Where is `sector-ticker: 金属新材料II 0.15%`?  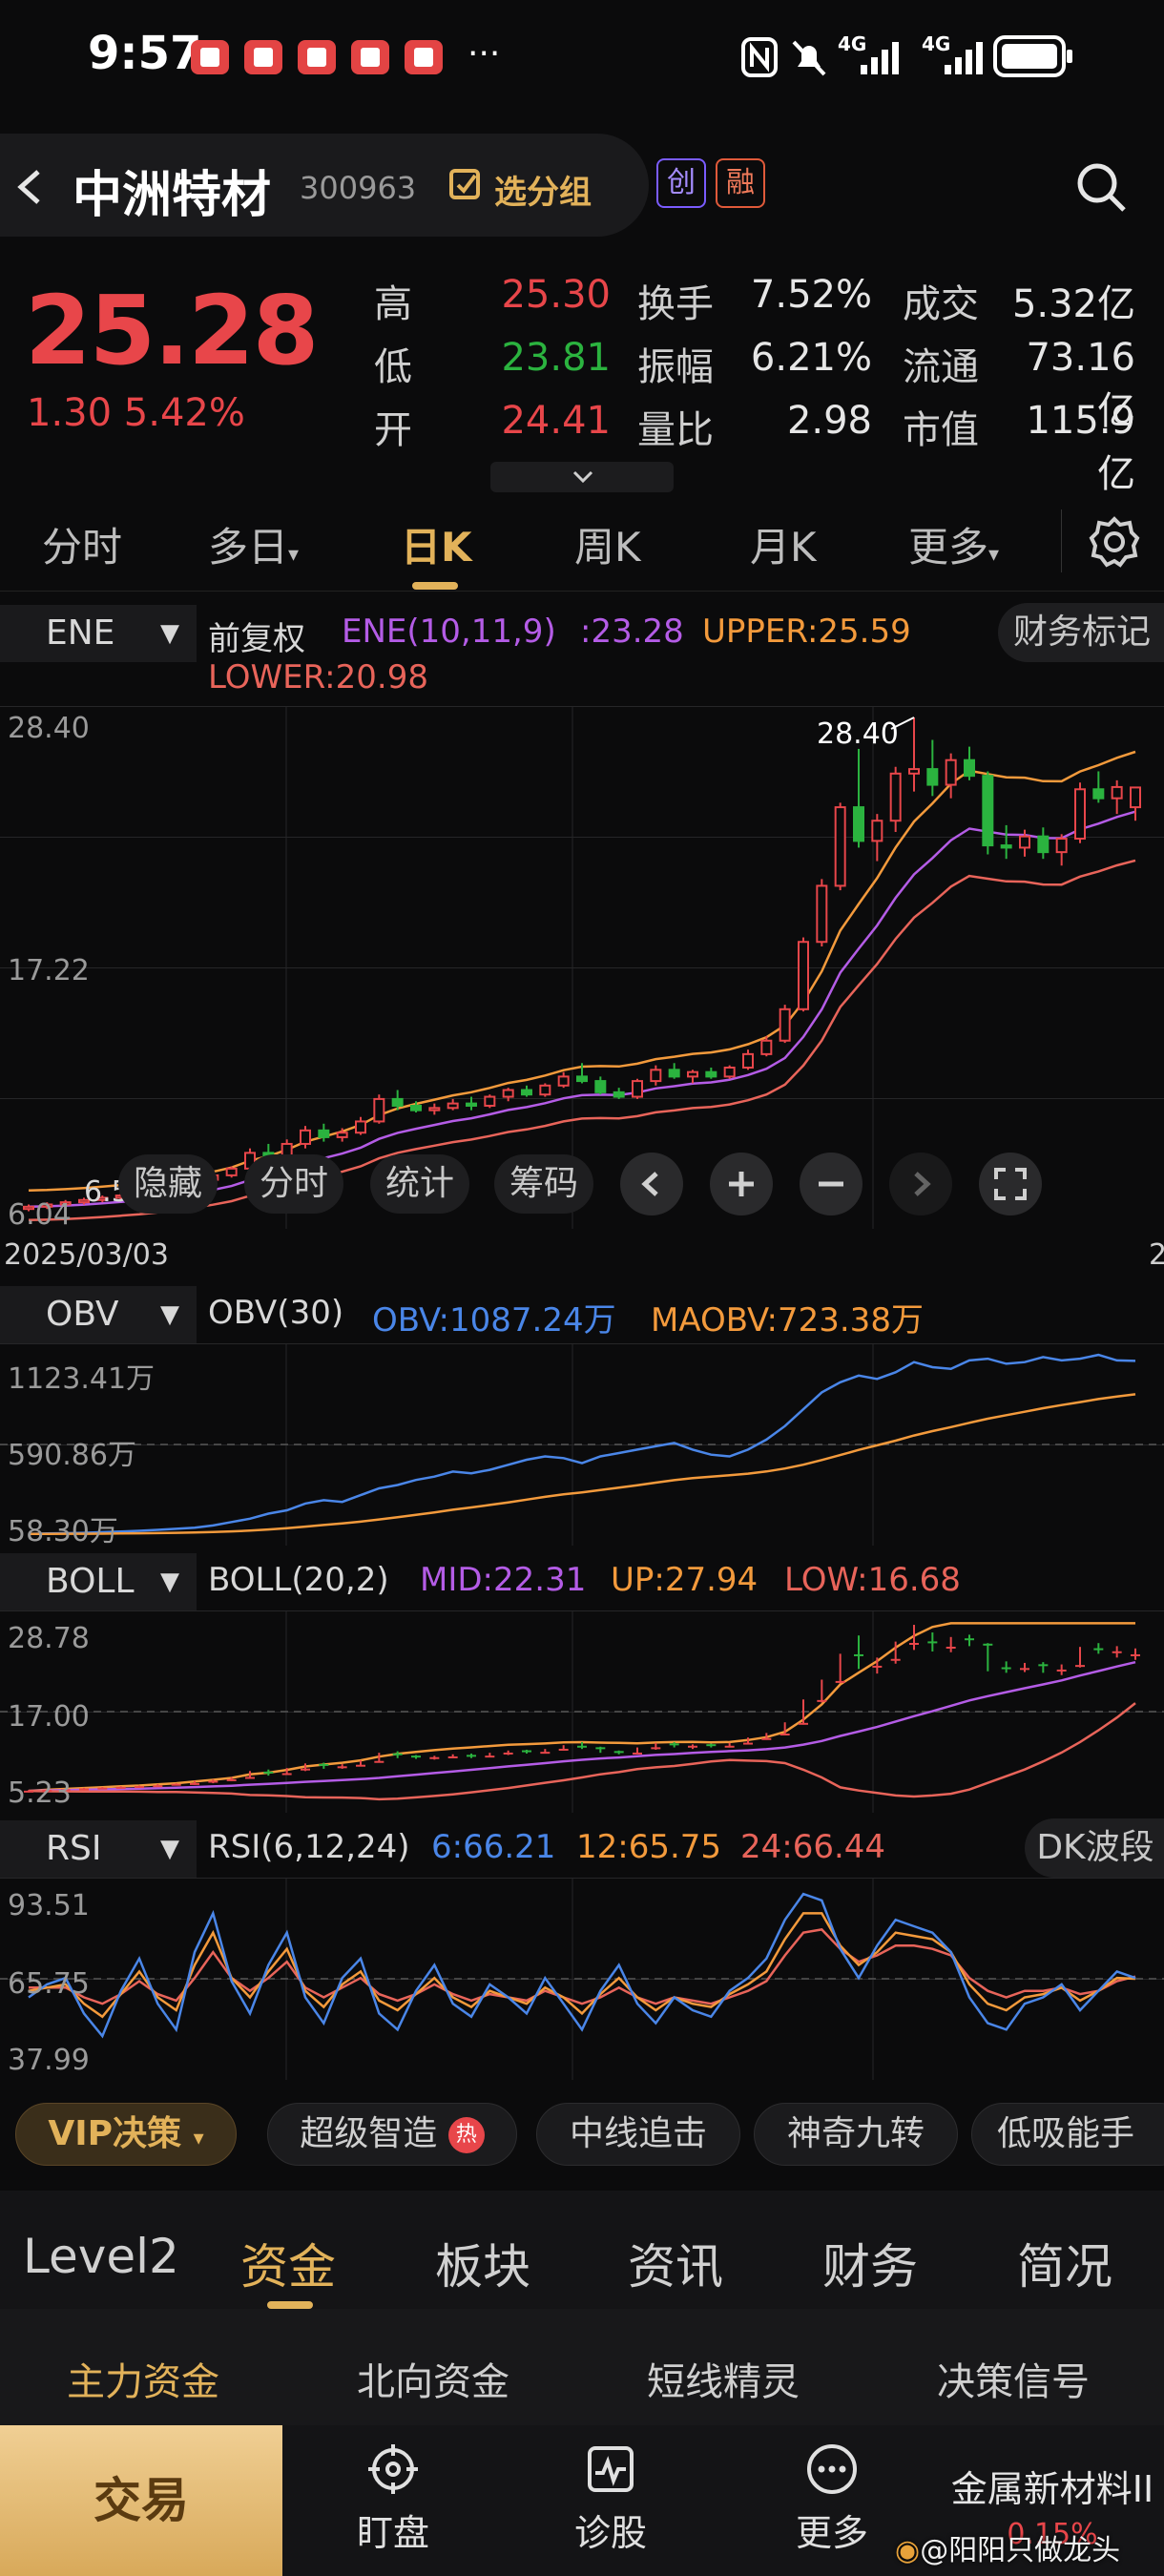 sector-ticker: 金属新材料II 0.15% is located at coordinates (1052, 2505).